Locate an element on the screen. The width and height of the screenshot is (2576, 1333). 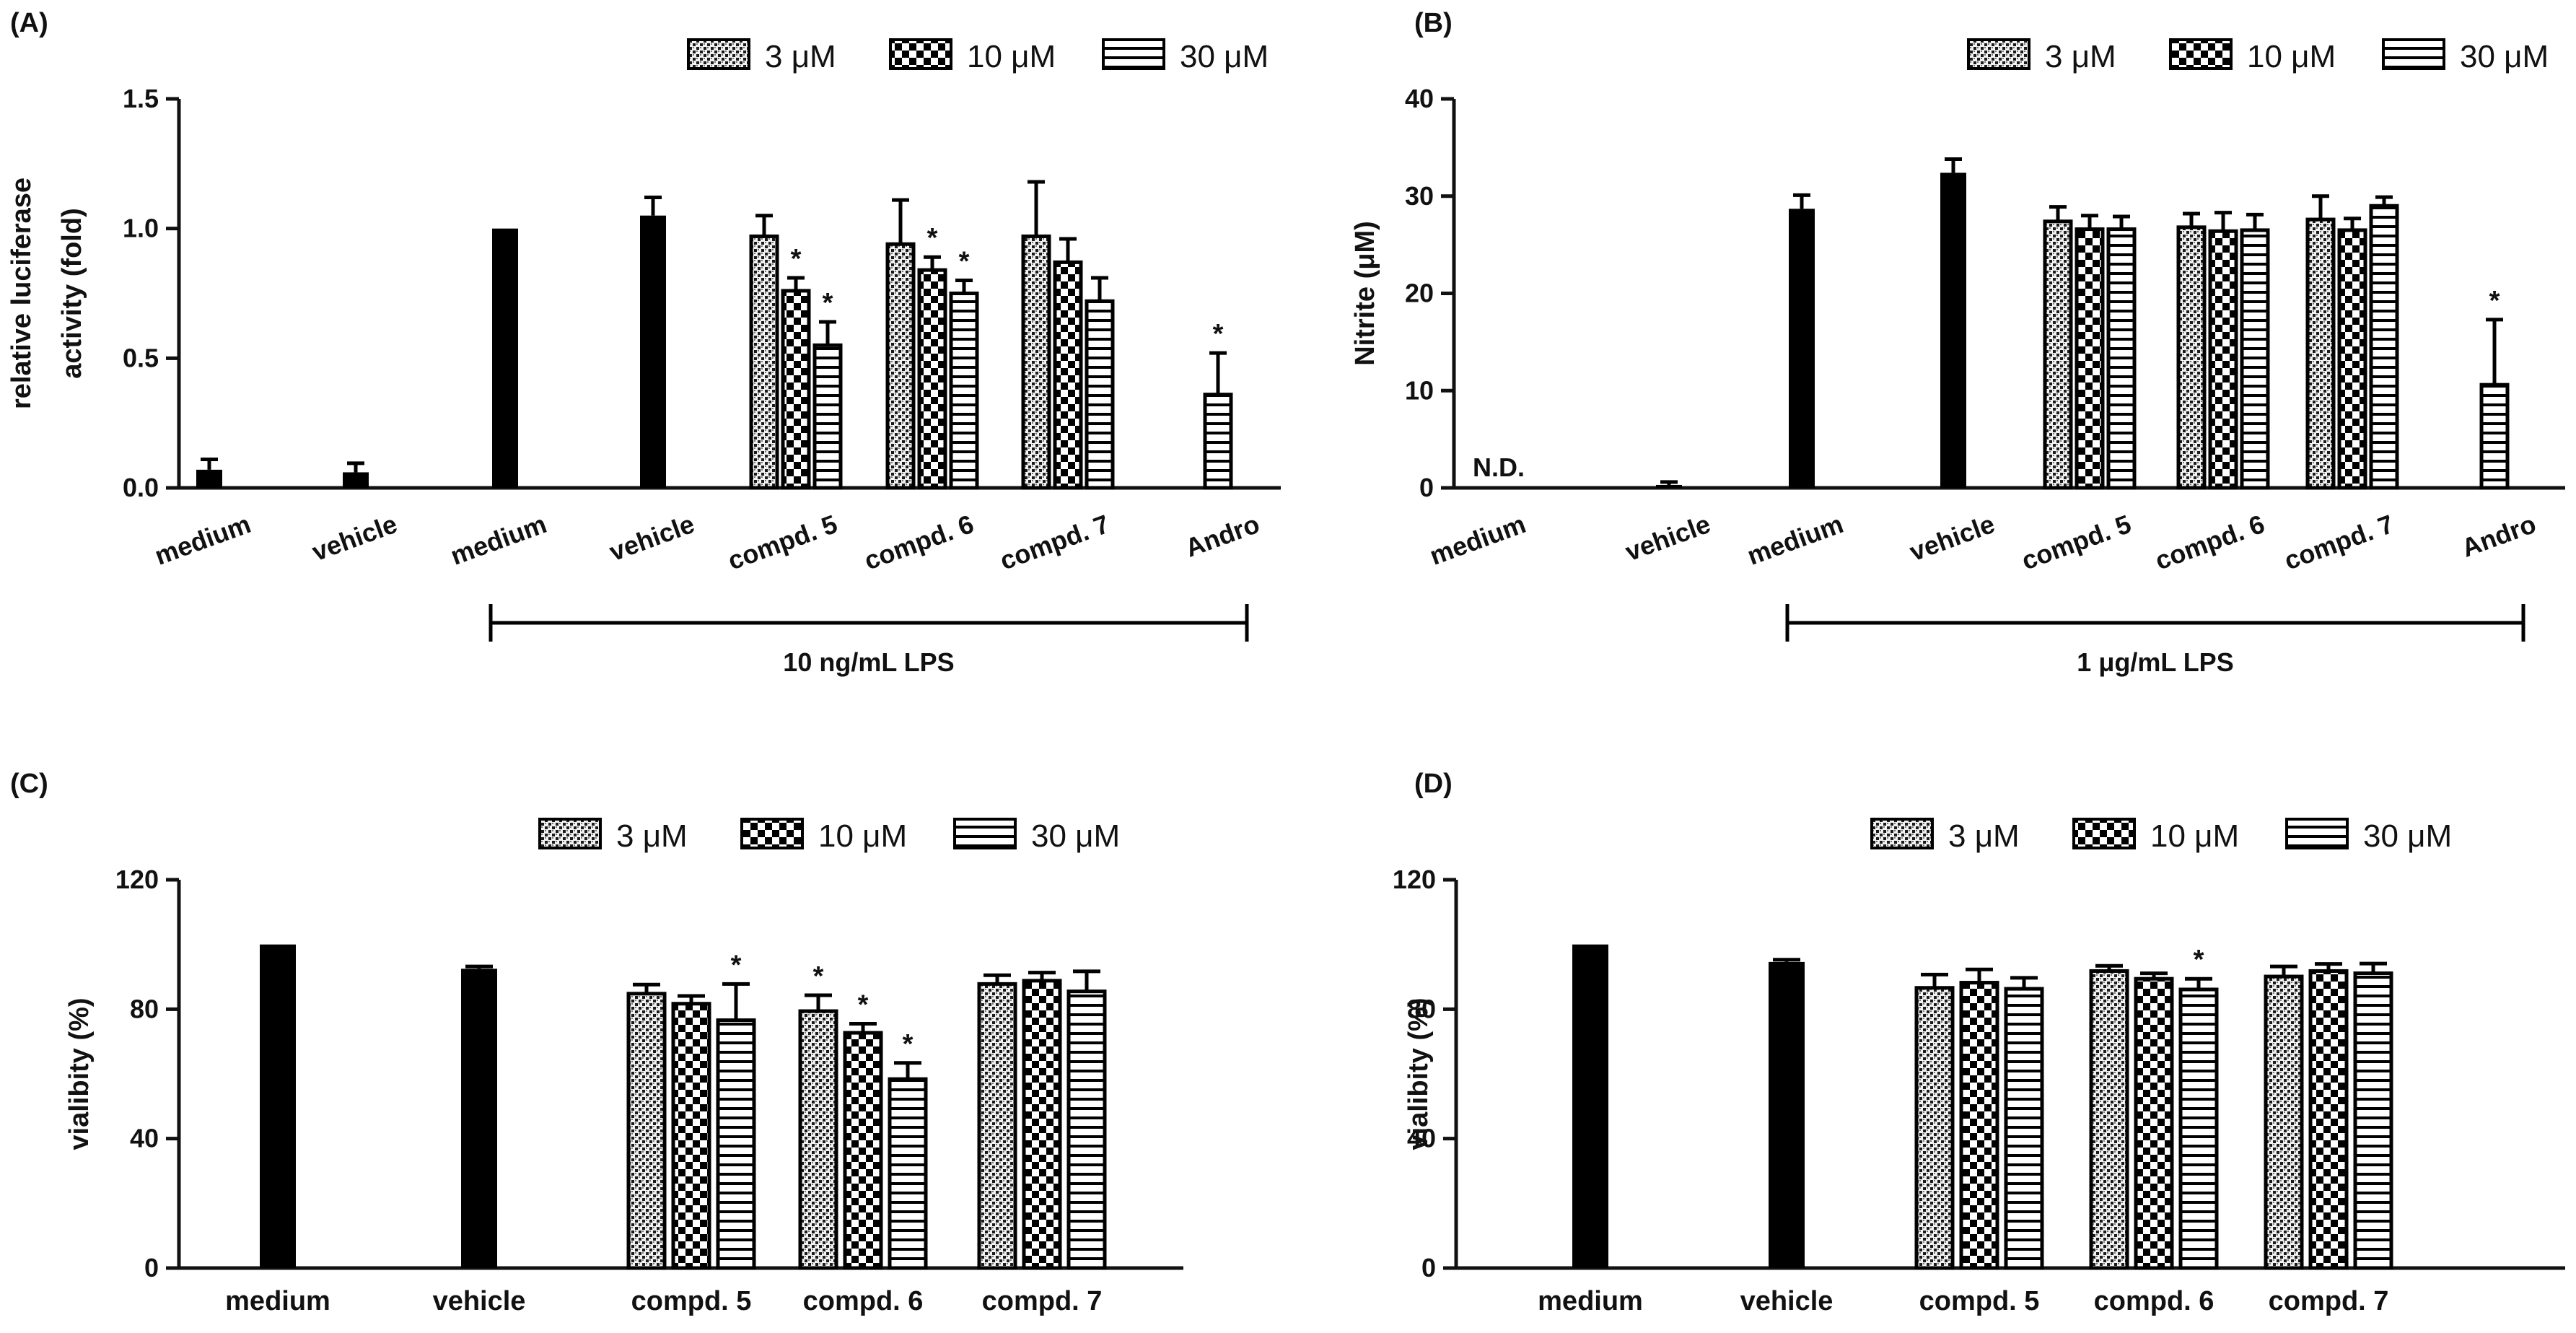
y-tick-label: 1.5 is located at coordinates (141, 98).